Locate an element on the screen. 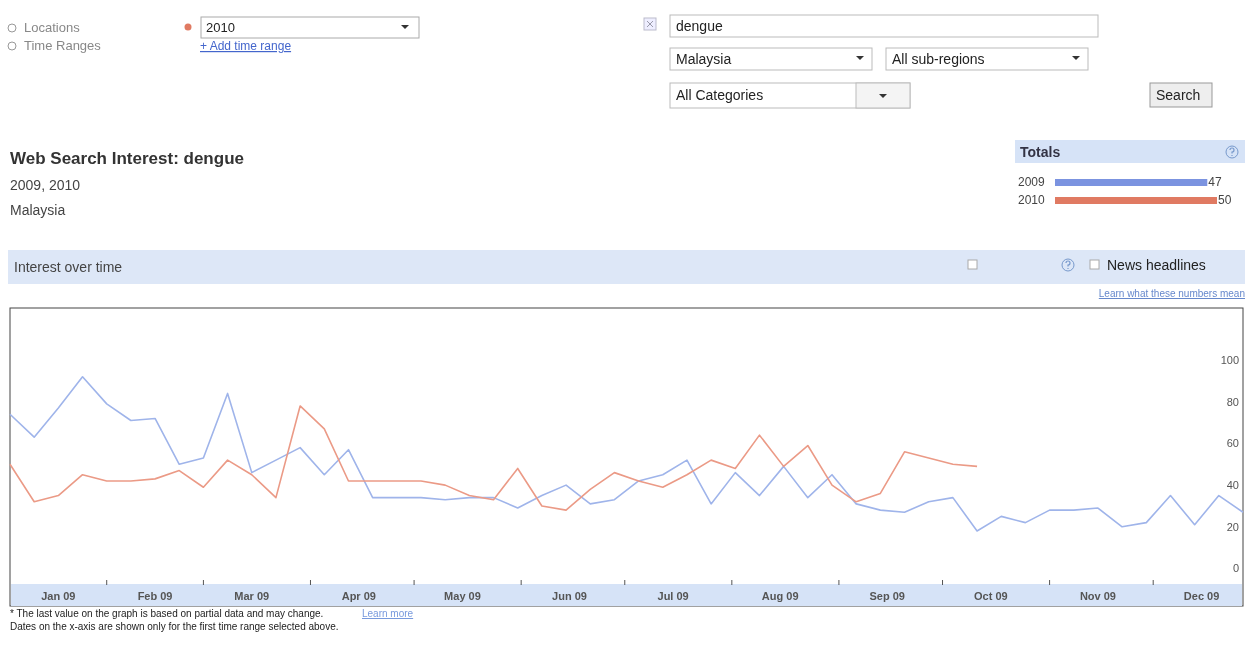 The height and width of the screenshot is (668, 1251). x-tick-label: Jan 09 is located at coordinates (58, 596).